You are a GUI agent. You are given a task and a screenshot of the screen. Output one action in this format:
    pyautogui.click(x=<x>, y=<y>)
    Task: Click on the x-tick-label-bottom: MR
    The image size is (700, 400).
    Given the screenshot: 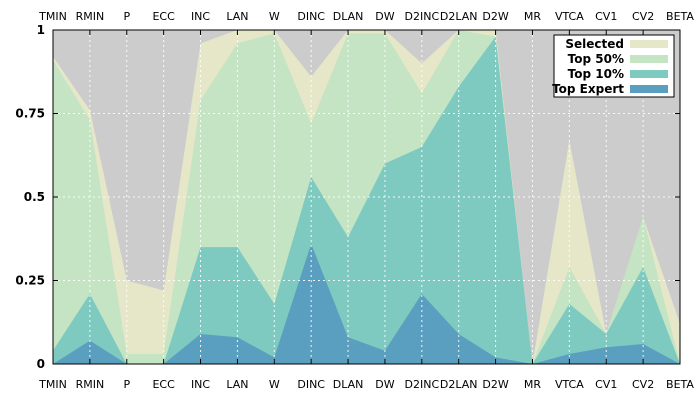 What is the action you would take?
    pyautogui.click(x=532, y=384)
    